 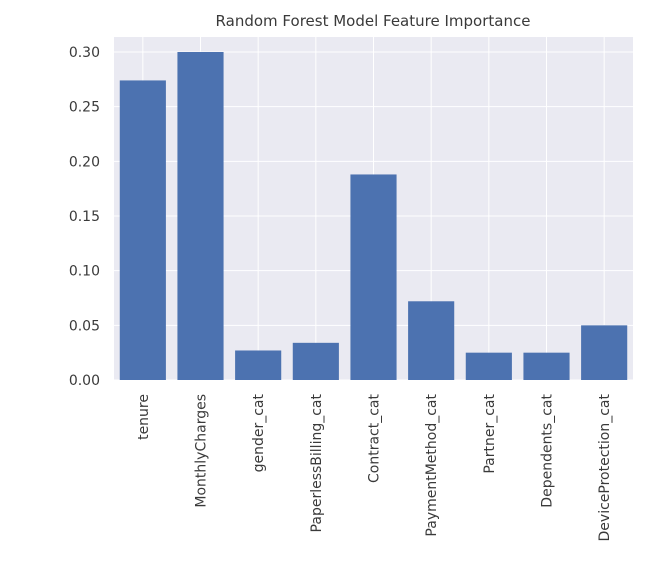 What do you see at coordinates (546, 366) in the screenshot?
I see `bar-dependents-cat` at bounding box center [546, 366].